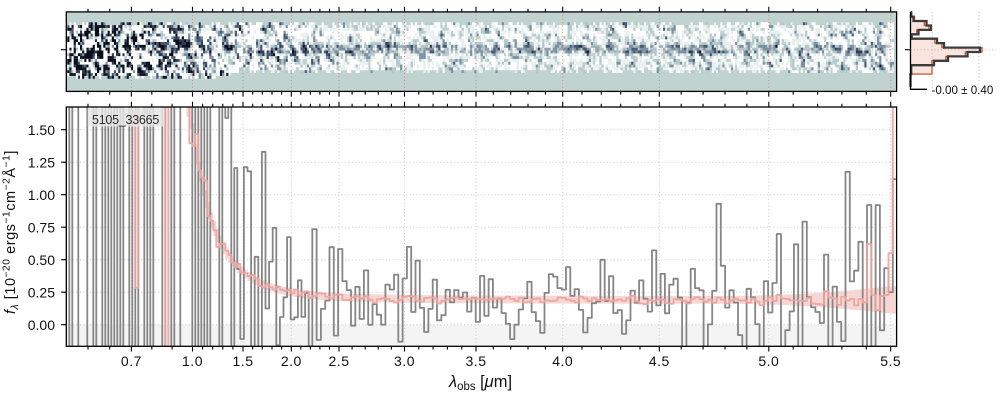 The image size is (1000, 400). I want to click on svg-text: 4.5, so click(659, 361).